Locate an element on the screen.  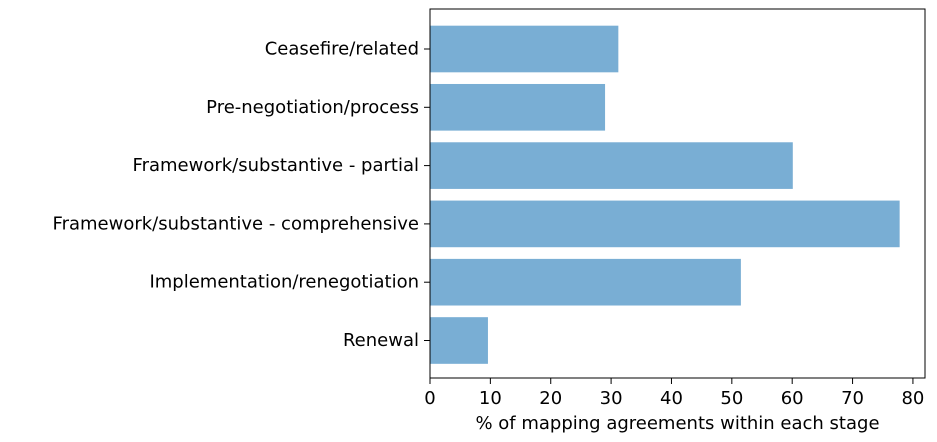
x-tick-label-1: 10 is located at coordinates (490, 398).